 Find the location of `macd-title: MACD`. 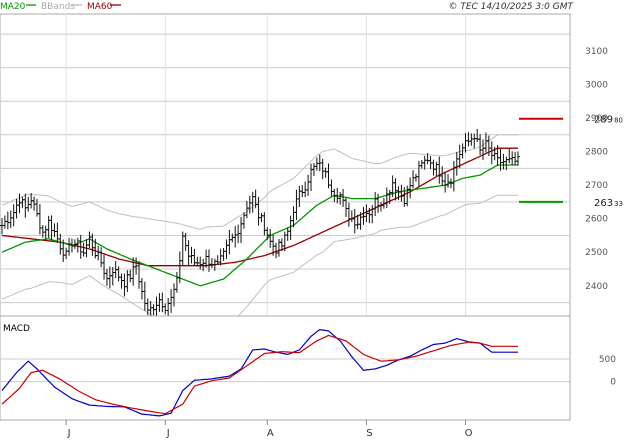

macd-title: MACD is located at coordinates (16, 329).